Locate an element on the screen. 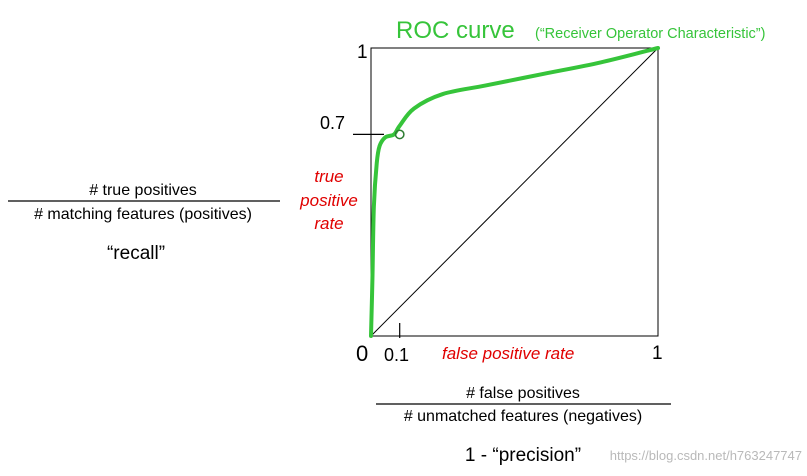 Image resolution: width=807 pixels, height=476 pixels. false-positive-rate-denominator: # unmatched features (negatives) is located at coordinates (523, 416).